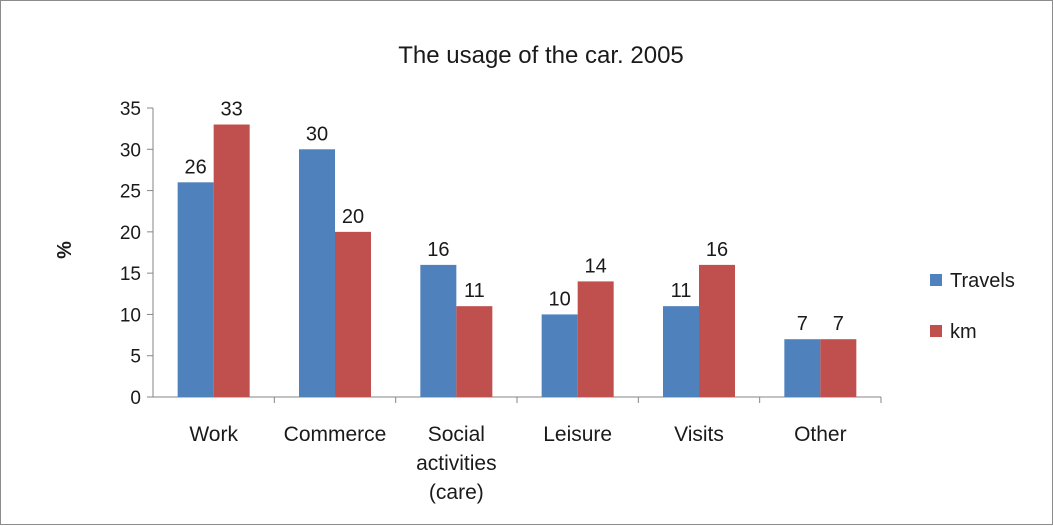 Image resolution: width=1053 pixels, height=526 pixels. I want to click on data-label: 33, so click(232, 110).